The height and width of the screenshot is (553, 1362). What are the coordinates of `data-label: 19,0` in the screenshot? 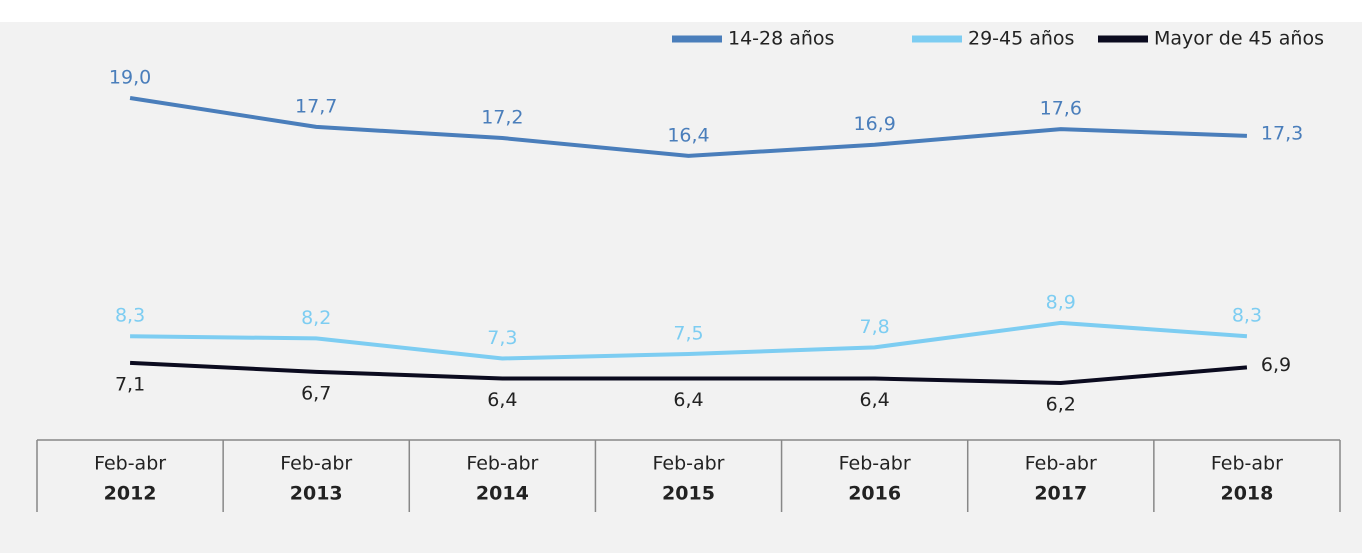 It's located at (130, 77).